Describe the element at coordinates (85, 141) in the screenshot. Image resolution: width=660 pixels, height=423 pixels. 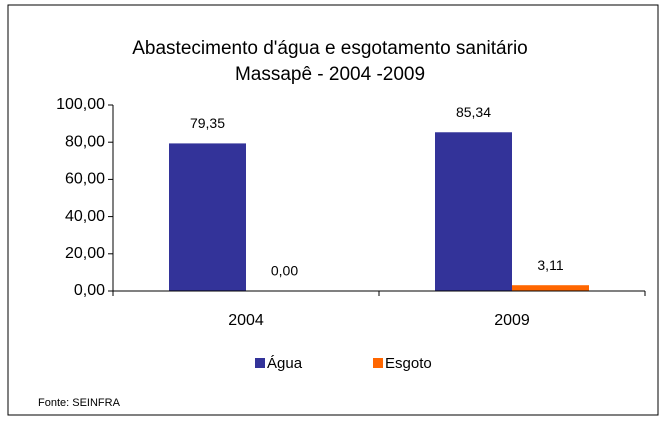
I see `y-tick-label: 80,00` at that location.